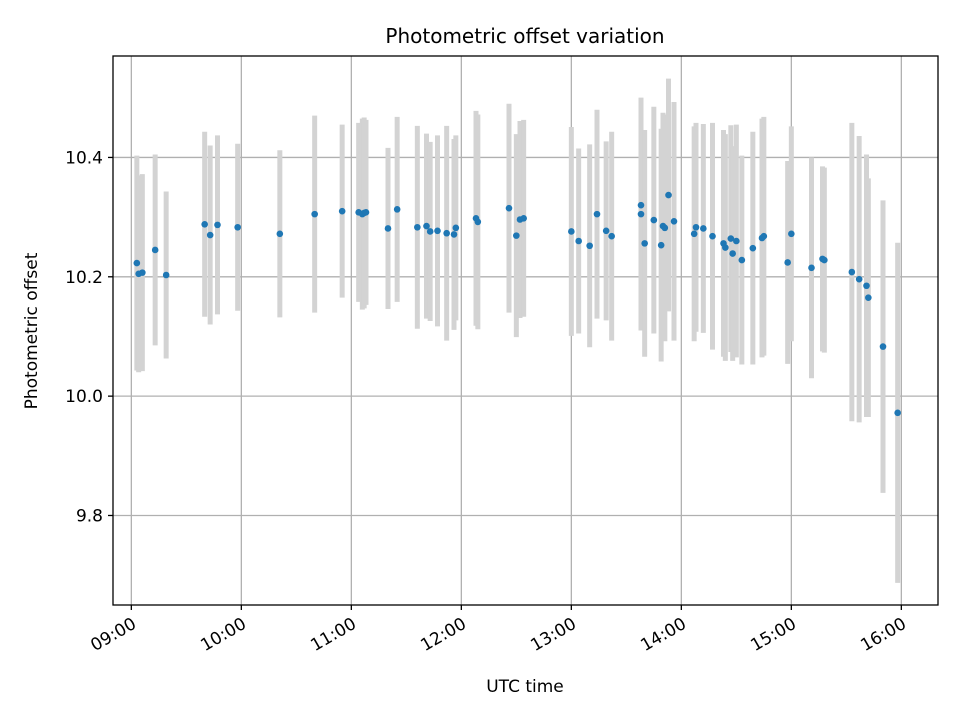 This screenshot has height=720, width=960. I want to click on y-tick-label: 9.8, so click(89, 516).